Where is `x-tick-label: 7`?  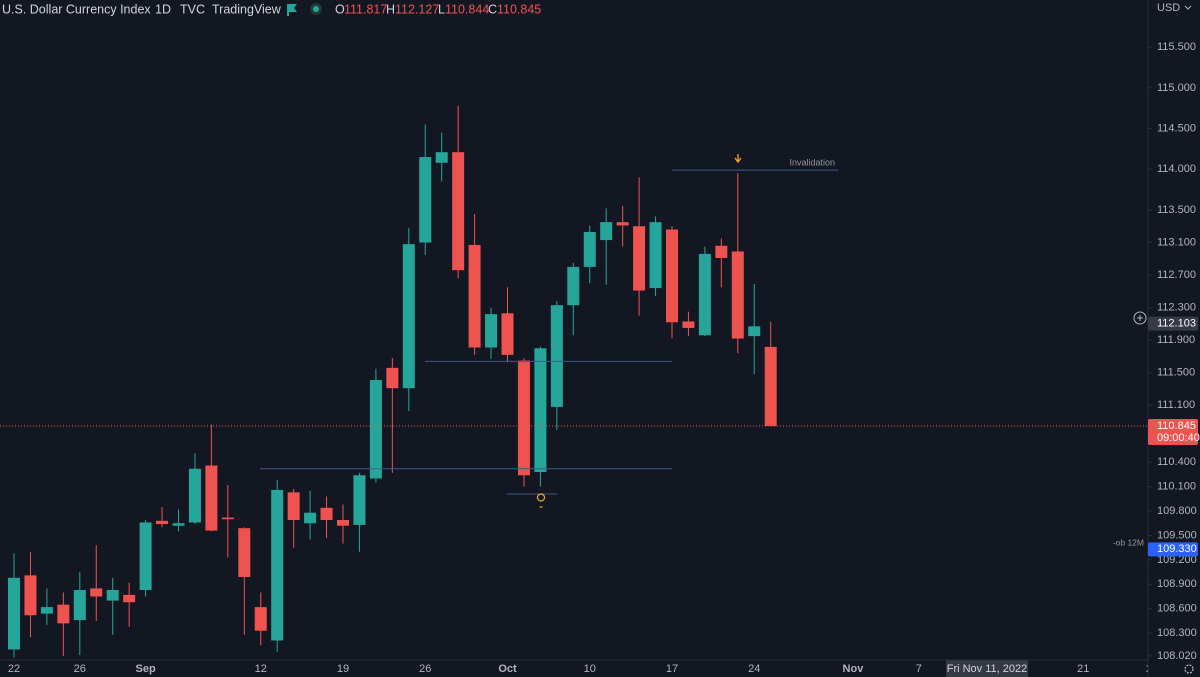
x-tick-label: 7 is located at coordinates (919, 669).